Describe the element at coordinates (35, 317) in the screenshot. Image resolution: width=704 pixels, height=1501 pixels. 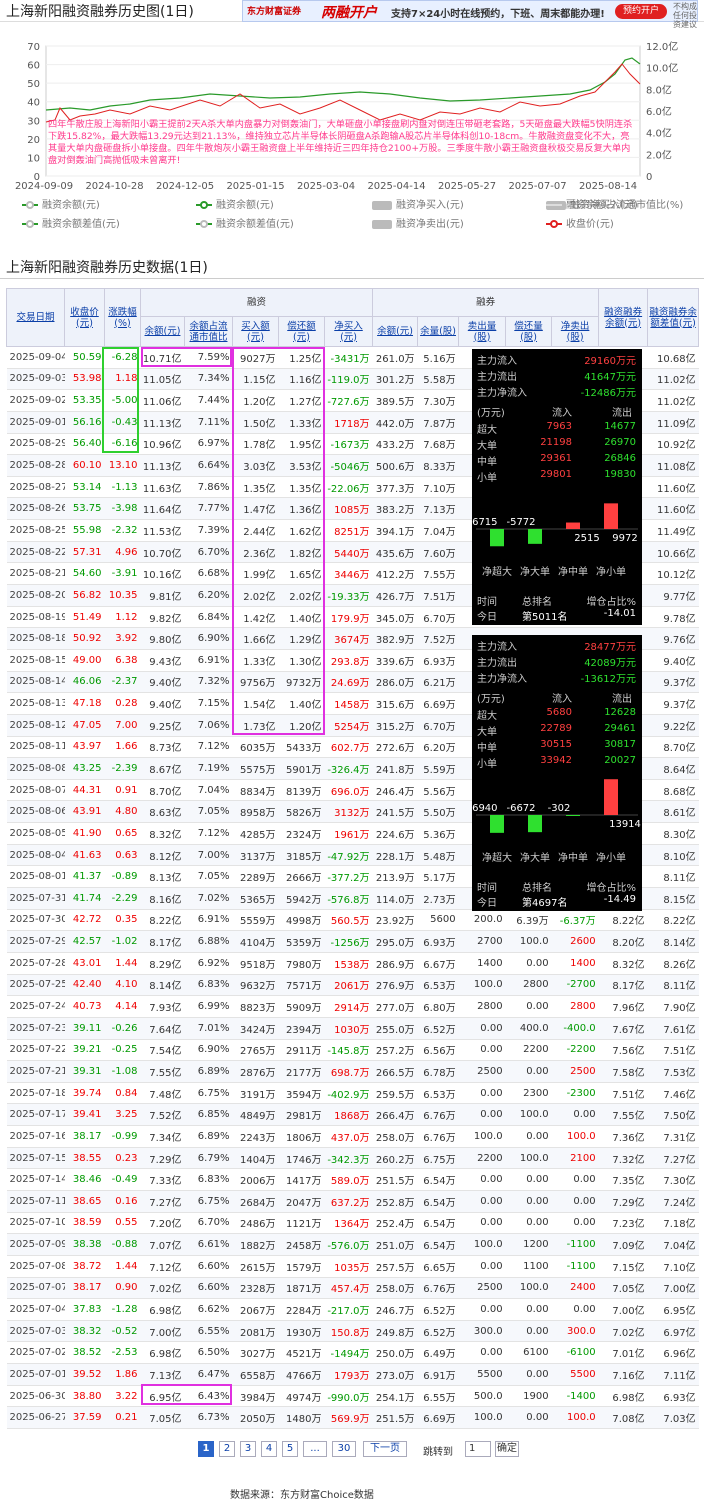
I see `header-date: 交易日期` at that location.